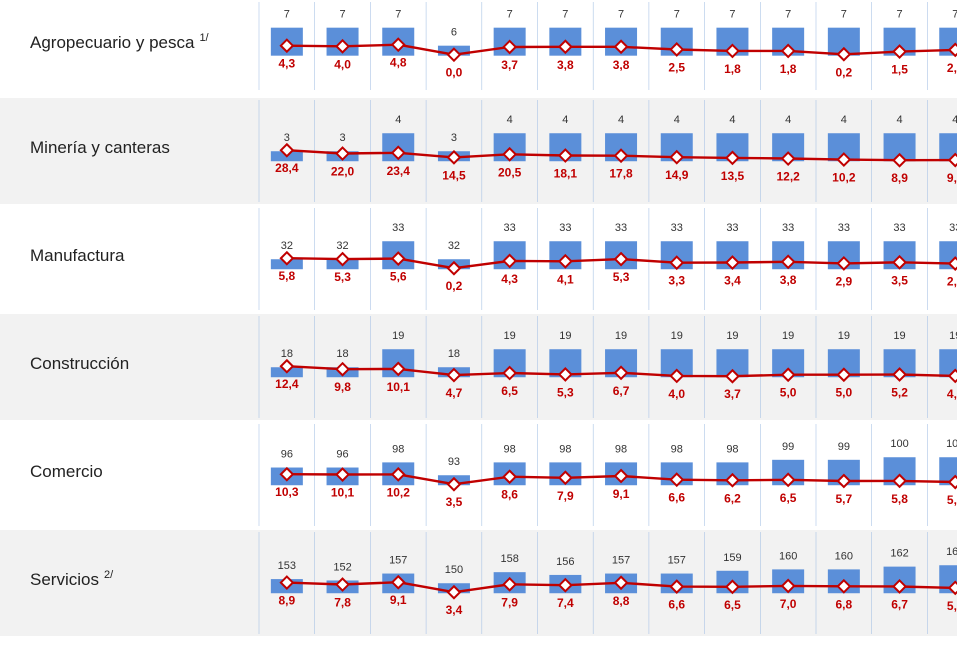 The width and height of the screenshot is (957, 655). What do you see at coordinates (844, 447) in the screenshot?
I see `value-label: 99` at bounding box center [844, 447].